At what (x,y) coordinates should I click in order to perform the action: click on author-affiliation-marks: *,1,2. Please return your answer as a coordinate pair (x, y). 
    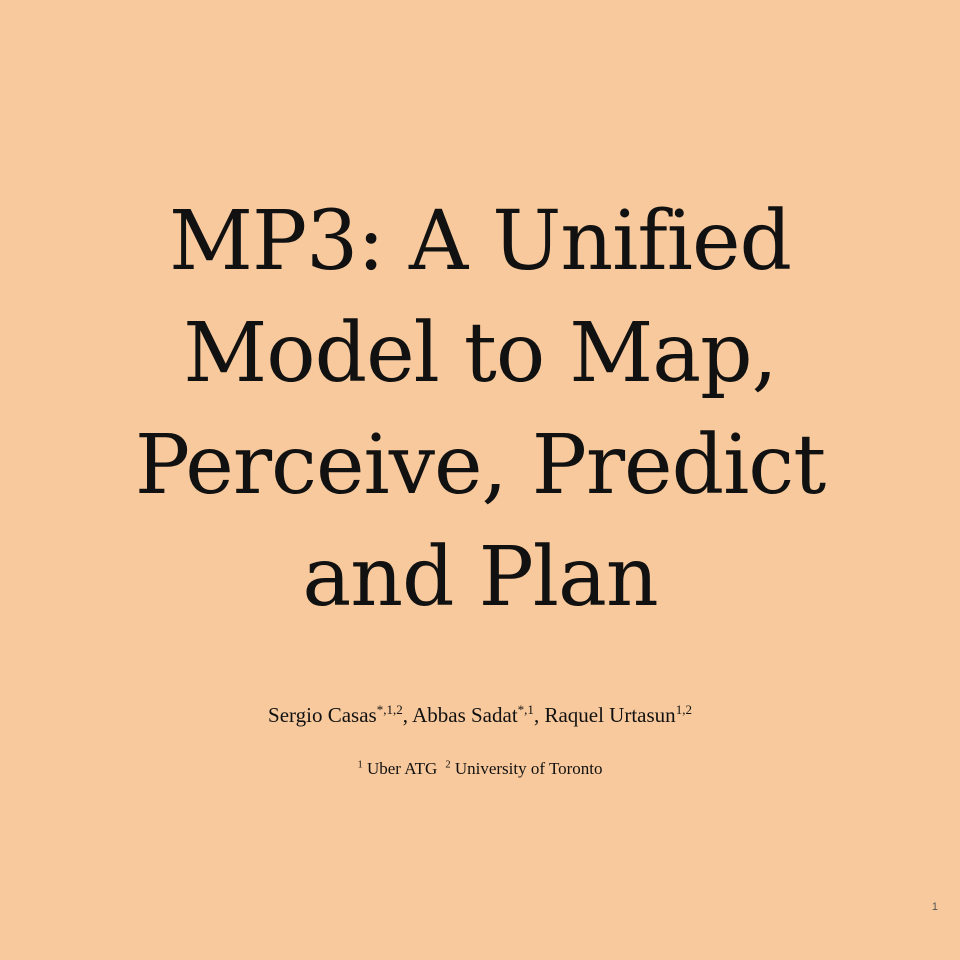
    Looking at the image, I should click on (389, 709).